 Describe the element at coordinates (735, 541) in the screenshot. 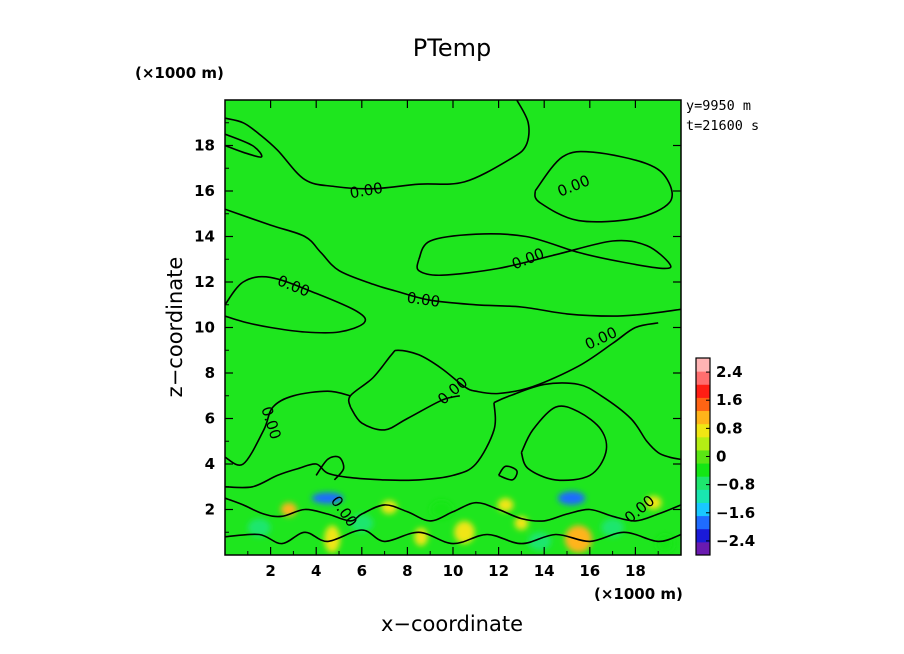

I see `colorbar-label: −2.4` at that location.